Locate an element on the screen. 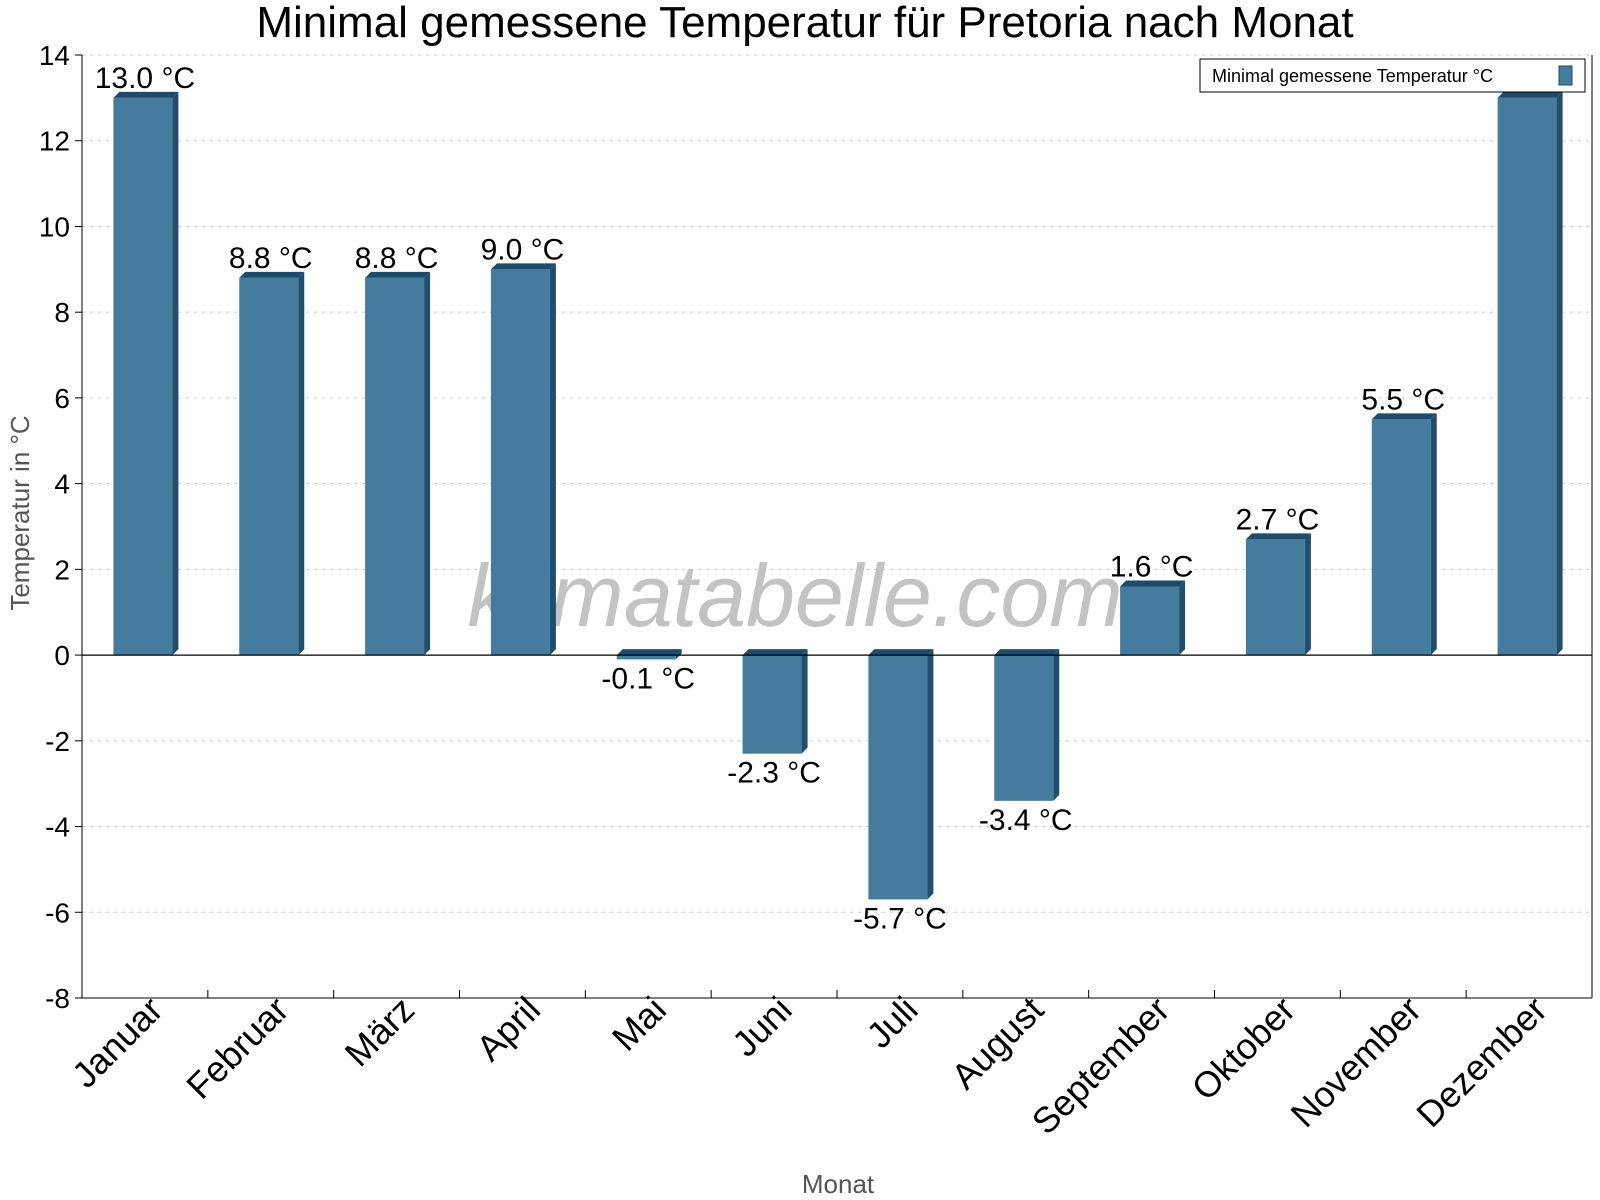 The height and width of the screenshot is (1200, 1600). x-axis-label: Monat is located at coordinates (838, 1184).